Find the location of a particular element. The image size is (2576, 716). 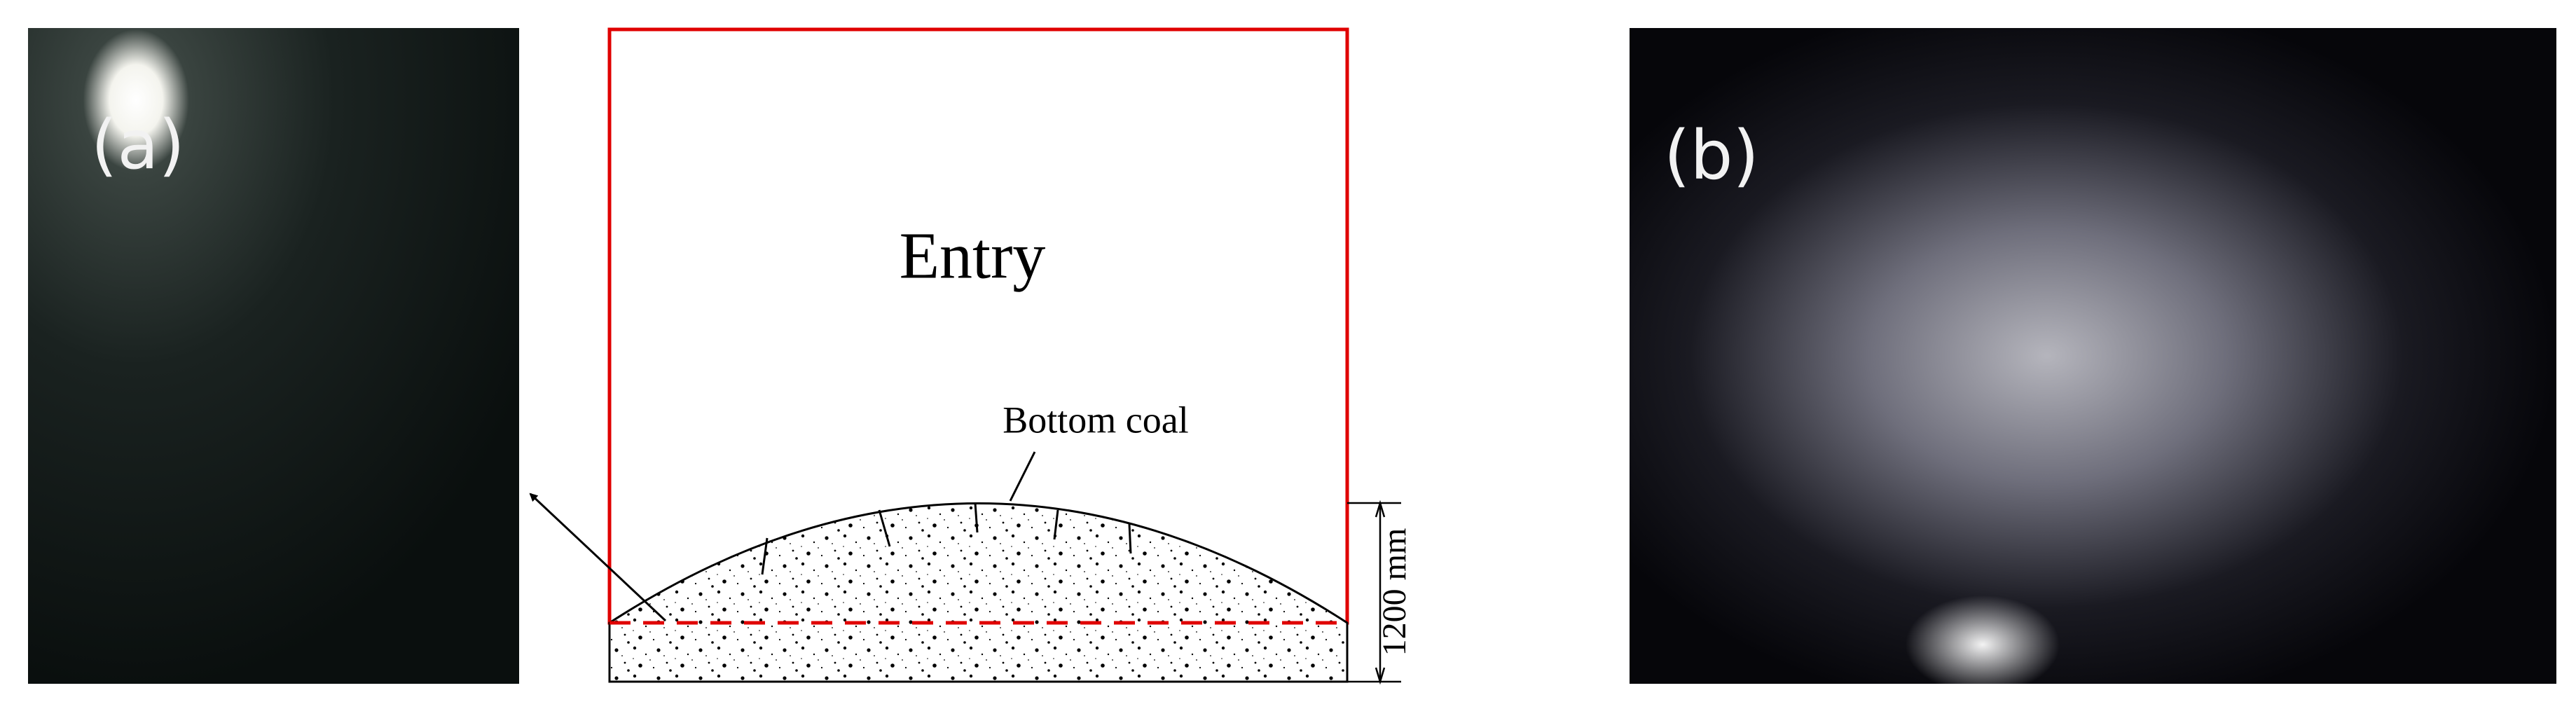

entry-label: Entry is located at coordinates (973, 256).